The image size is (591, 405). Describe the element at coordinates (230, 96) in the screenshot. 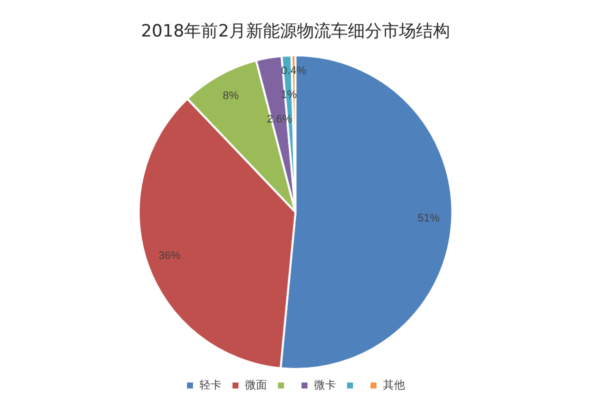

I see `data-label: 8%` at that location.